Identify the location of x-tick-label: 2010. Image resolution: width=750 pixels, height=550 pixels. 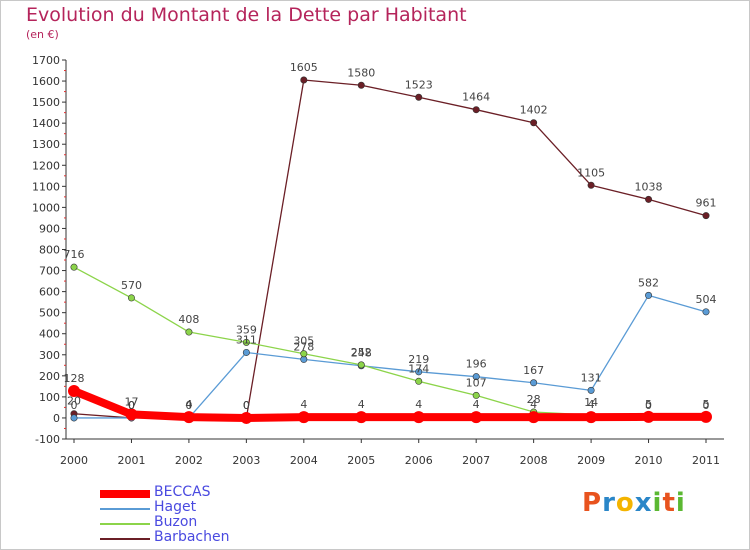
(649, 460).